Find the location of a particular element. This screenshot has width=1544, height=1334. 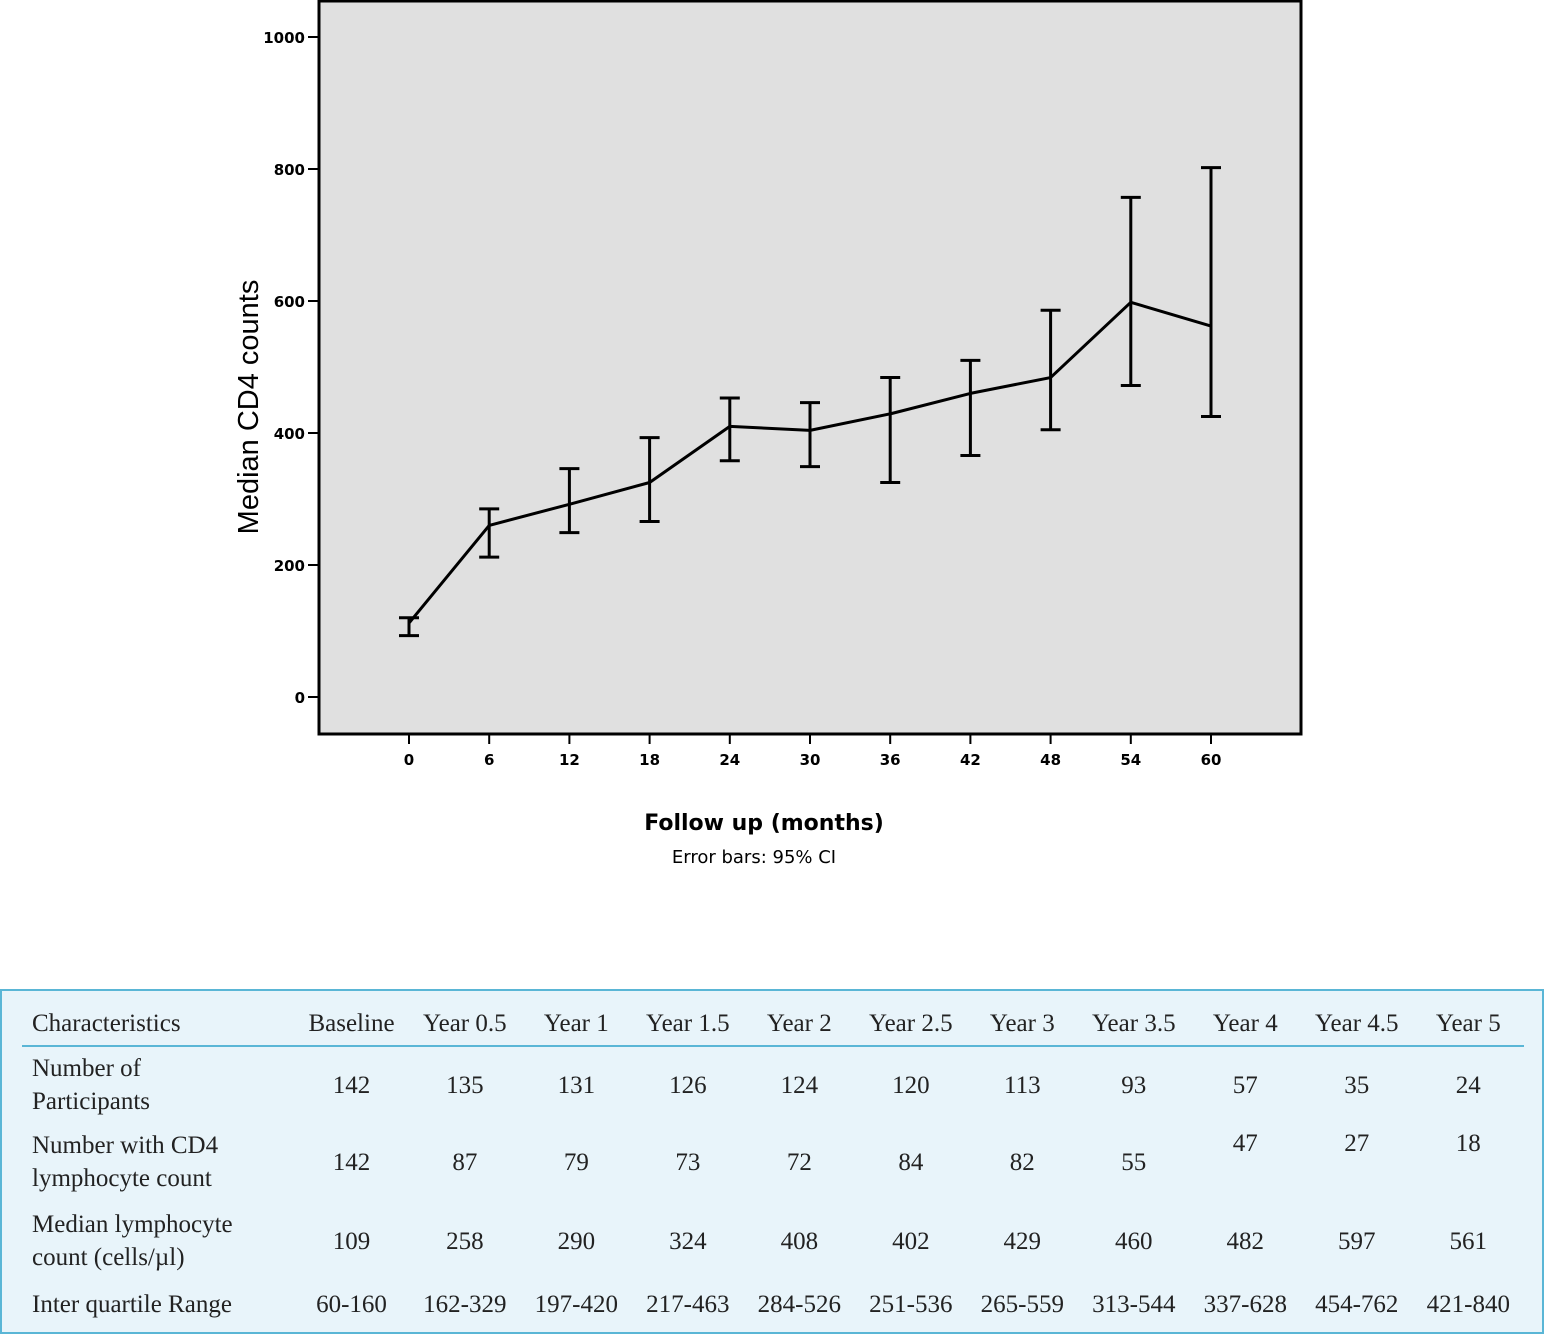

table-cell: 402 is located at coordinates (911, 1241).